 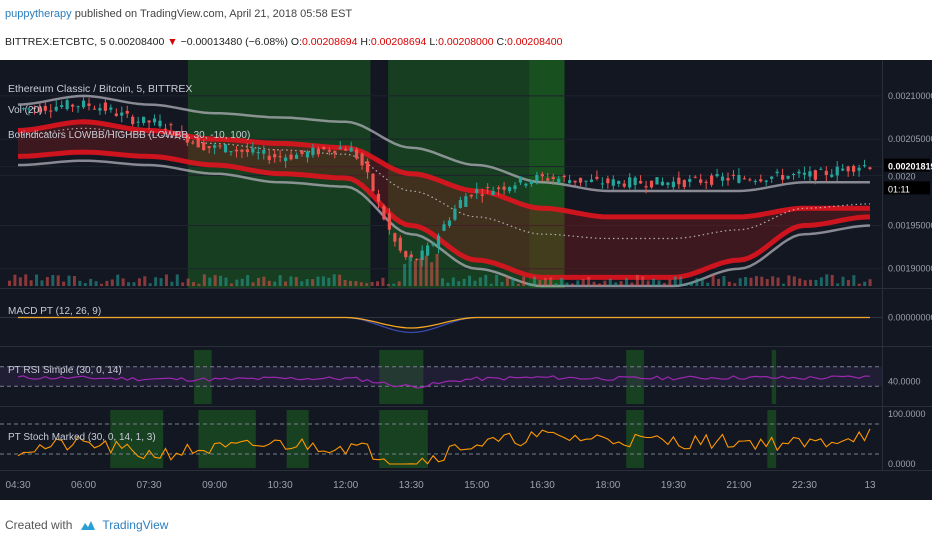 I want to click on rsi-legend: PT RSI Simple (30, 0, 14), so click(x=65, y=370).